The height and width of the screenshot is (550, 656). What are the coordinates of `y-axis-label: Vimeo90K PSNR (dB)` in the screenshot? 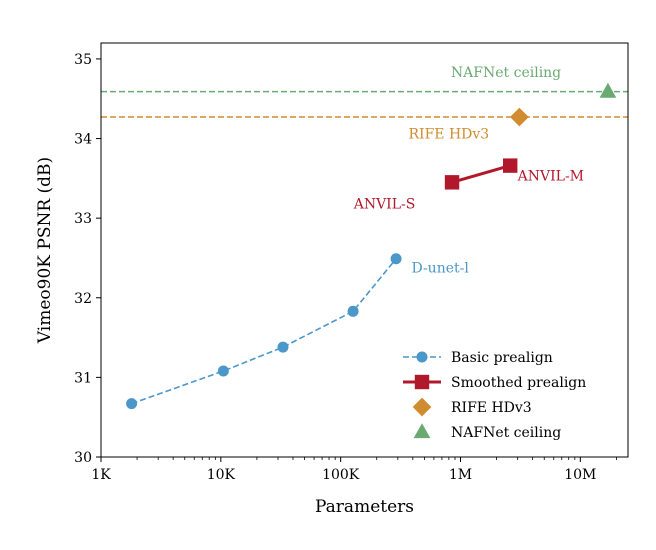 It's located at (45, 250).